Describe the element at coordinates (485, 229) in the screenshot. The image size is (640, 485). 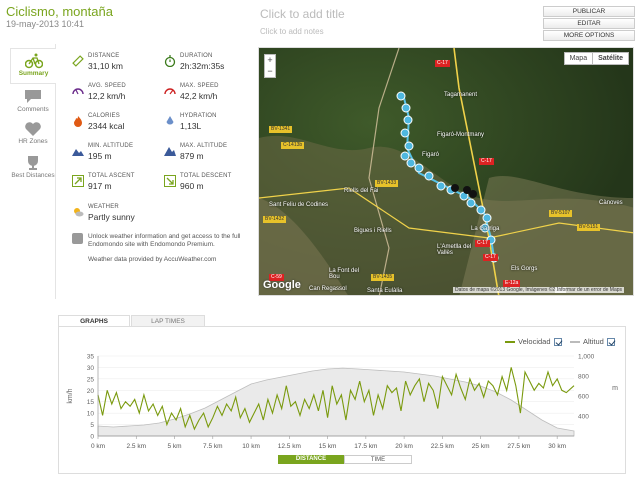
I see `place-label: La Garriga` at that location.